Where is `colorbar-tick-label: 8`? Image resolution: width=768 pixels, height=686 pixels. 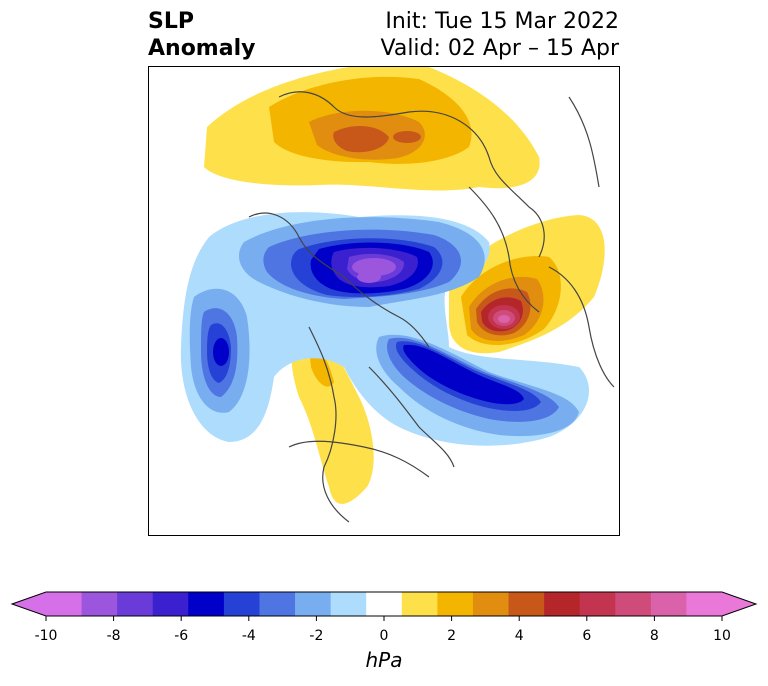
colorbar-tick-label: 8 is located at coordinates (654, 636).